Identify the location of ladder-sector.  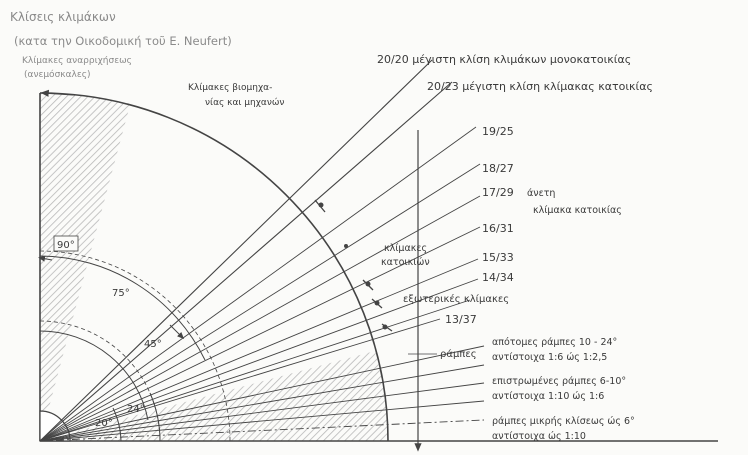
(85, 267).